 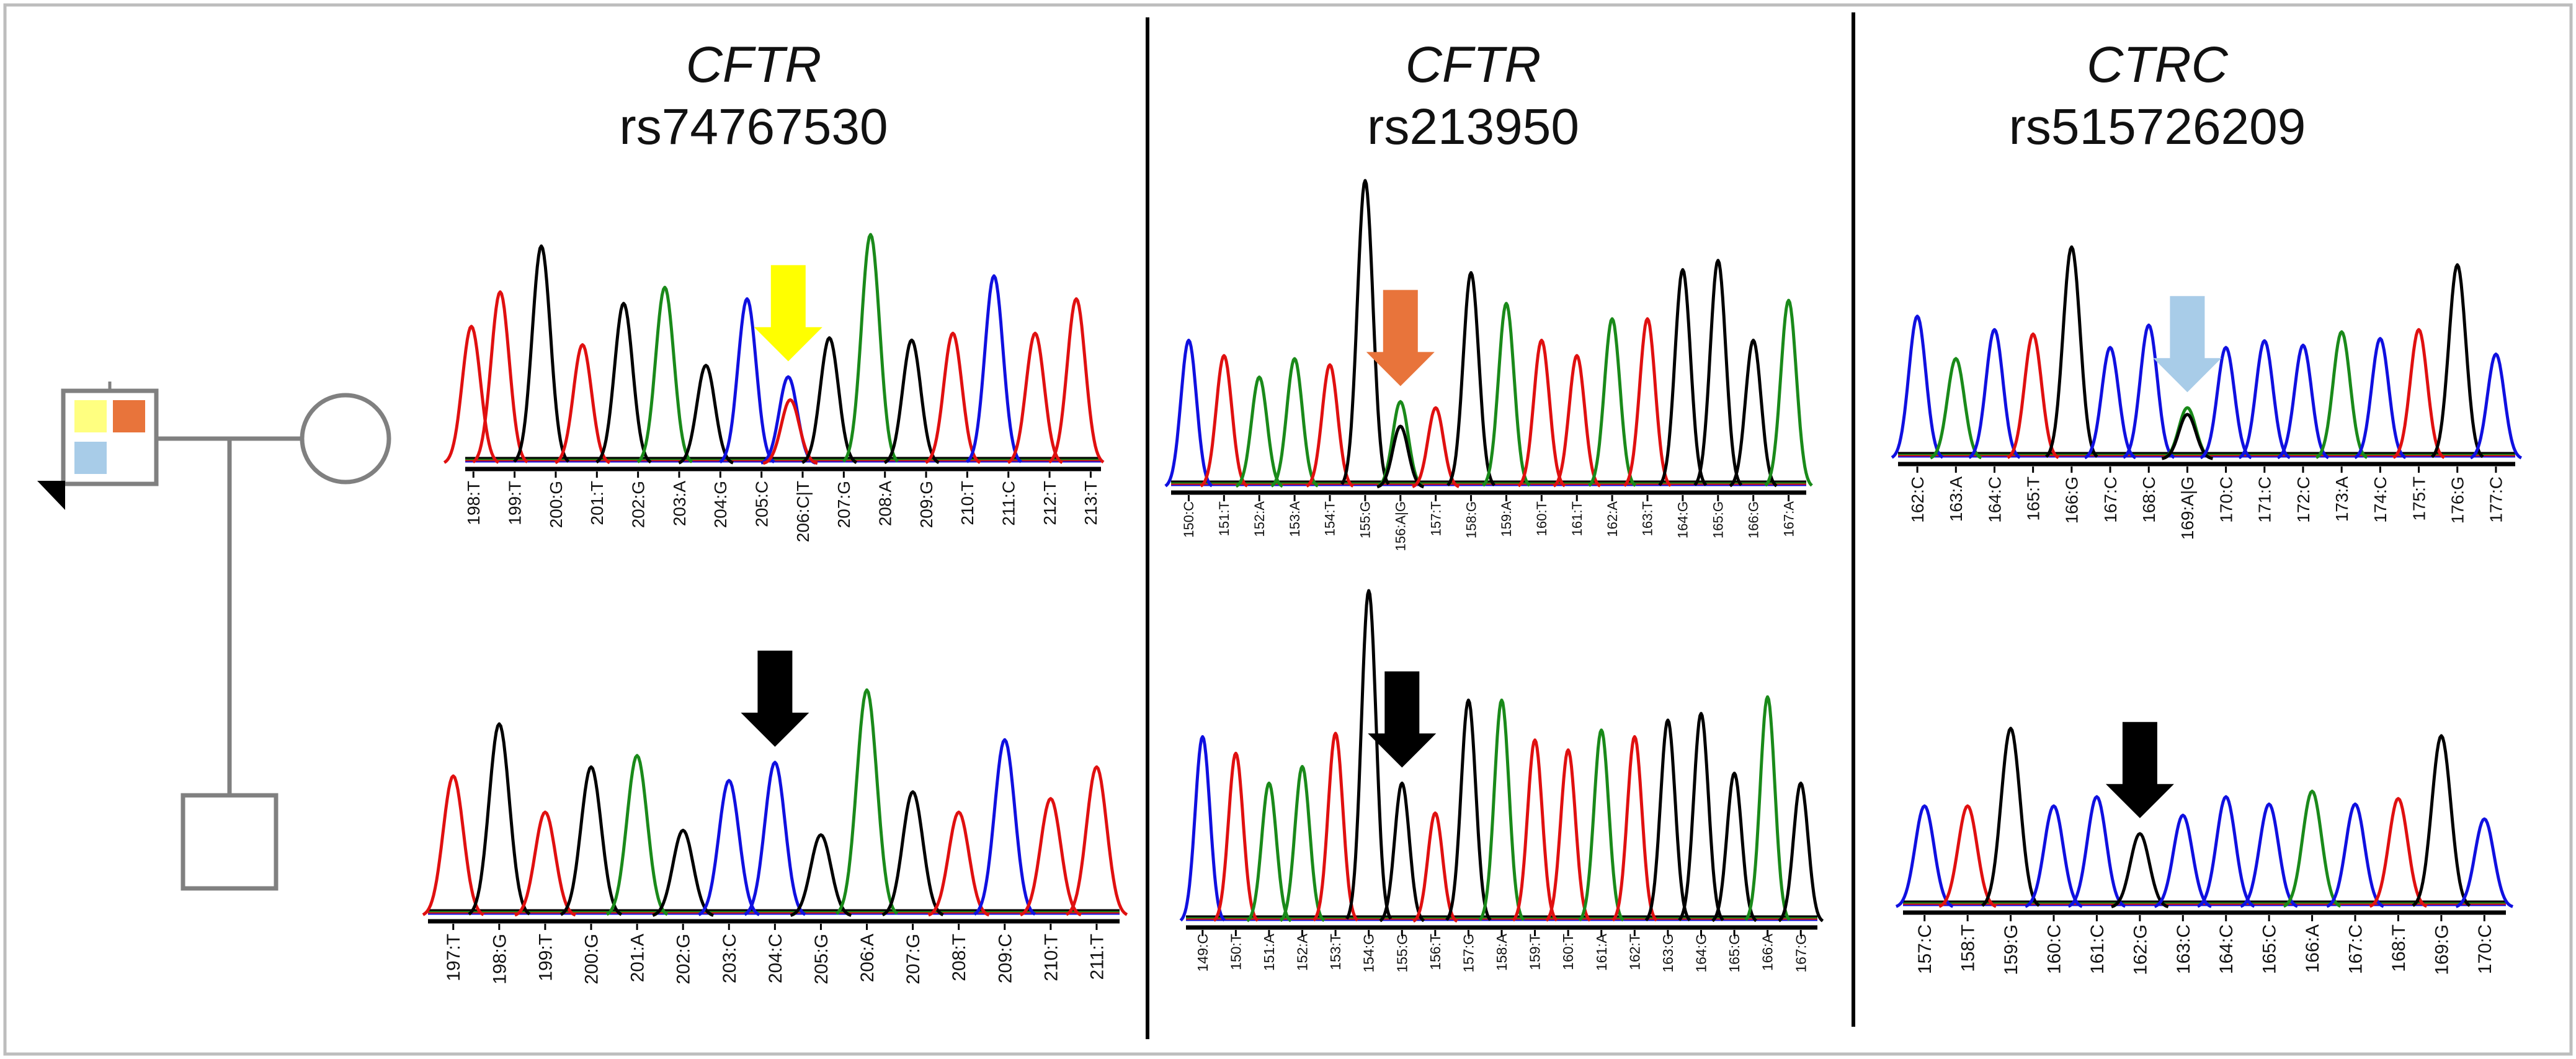 What do you see at coordinates (721, 504) in the screenshot?
I see `base-position-label: 204:G` at bounding box center [721, 504].